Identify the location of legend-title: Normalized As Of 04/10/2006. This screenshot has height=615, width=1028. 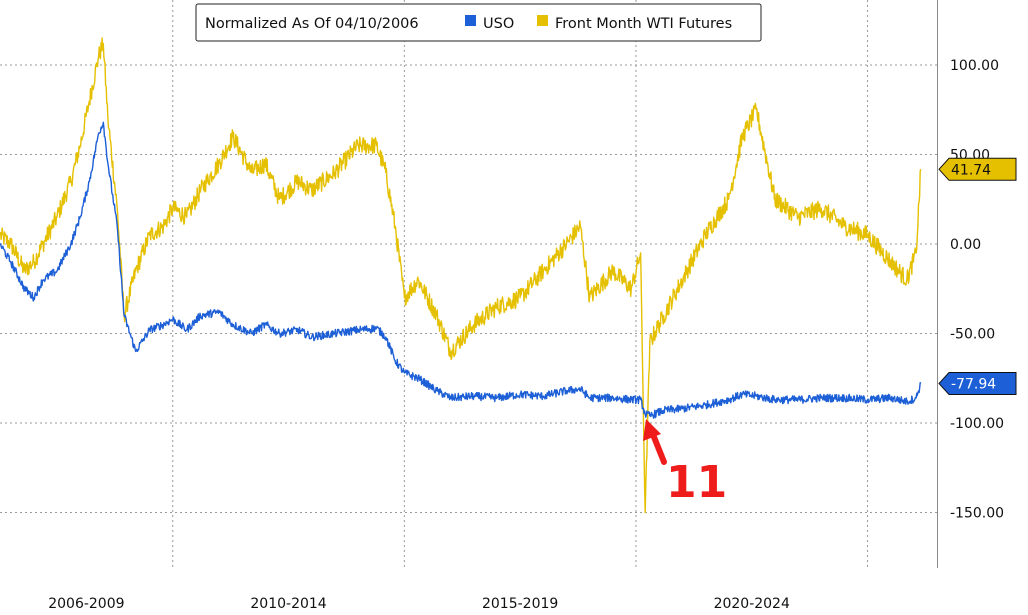
(312, 24).